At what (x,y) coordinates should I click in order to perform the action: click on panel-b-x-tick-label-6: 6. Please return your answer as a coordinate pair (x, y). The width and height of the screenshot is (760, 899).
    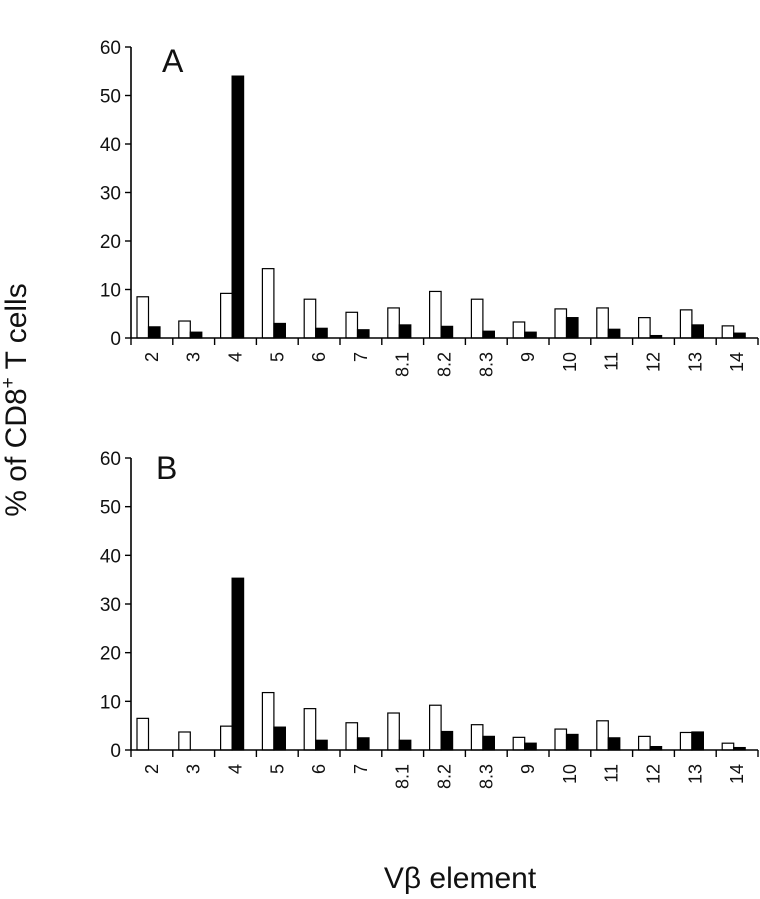
    Looking at the image, I should click on (319, 769).